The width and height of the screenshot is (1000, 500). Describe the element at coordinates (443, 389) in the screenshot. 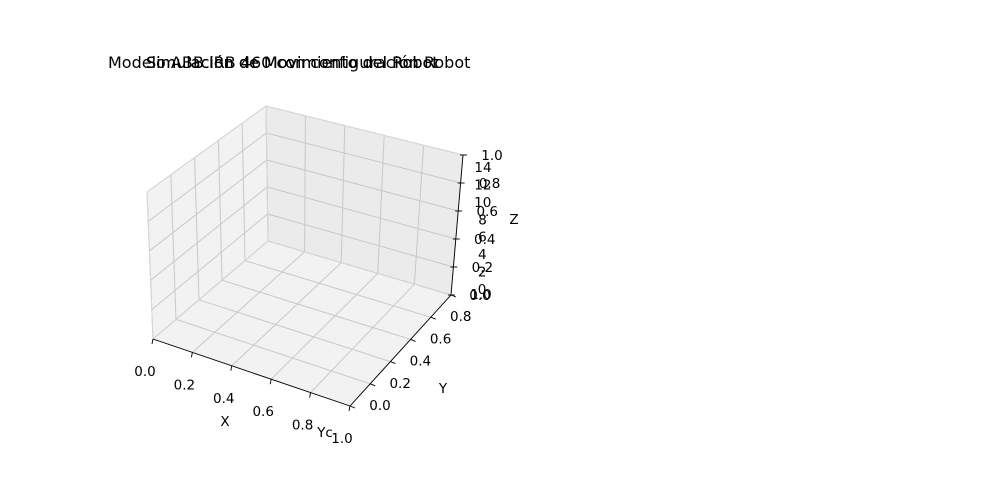

I see `y-axis-label: Y` at that location.